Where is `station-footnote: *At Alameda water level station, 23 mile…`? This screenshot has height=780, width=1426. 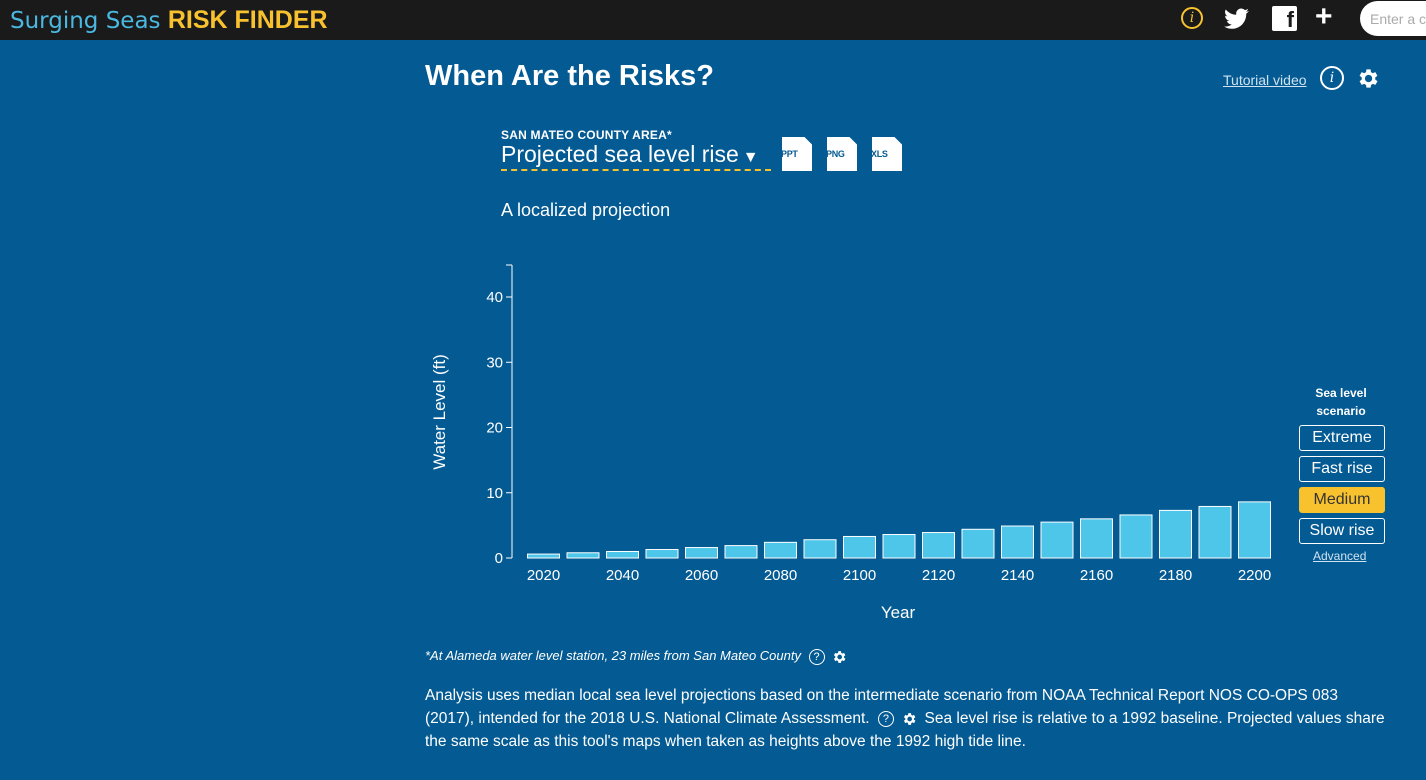 station-footnote: *At Alameda water level station, 23 mile… is located at coordinates (637, 656).